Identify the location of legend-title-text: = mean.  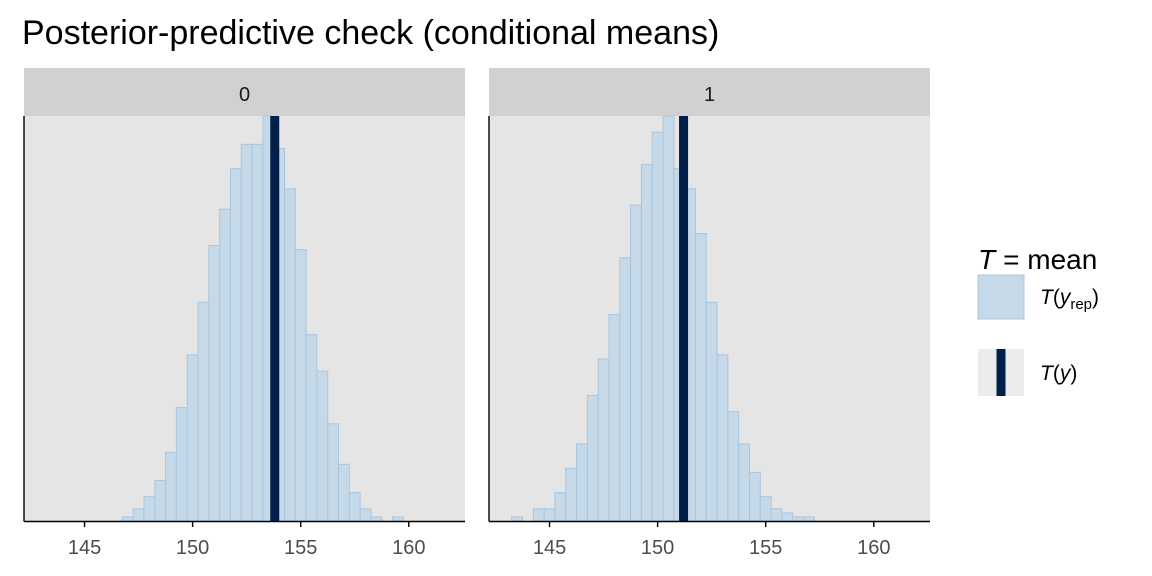
(1050, 259).